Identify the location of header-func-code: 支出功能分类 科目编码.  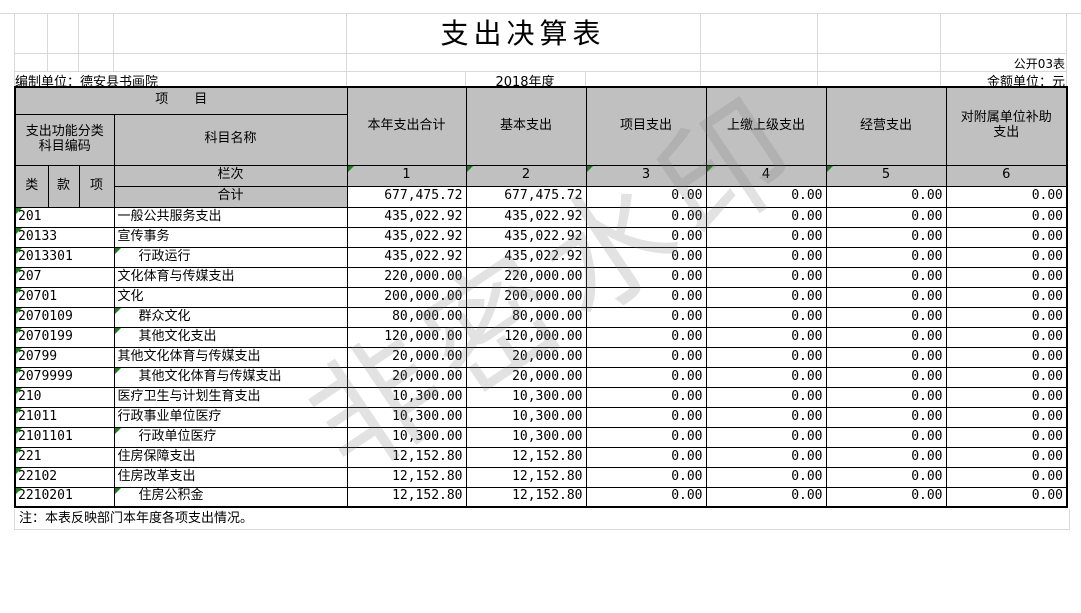
(64, 139).